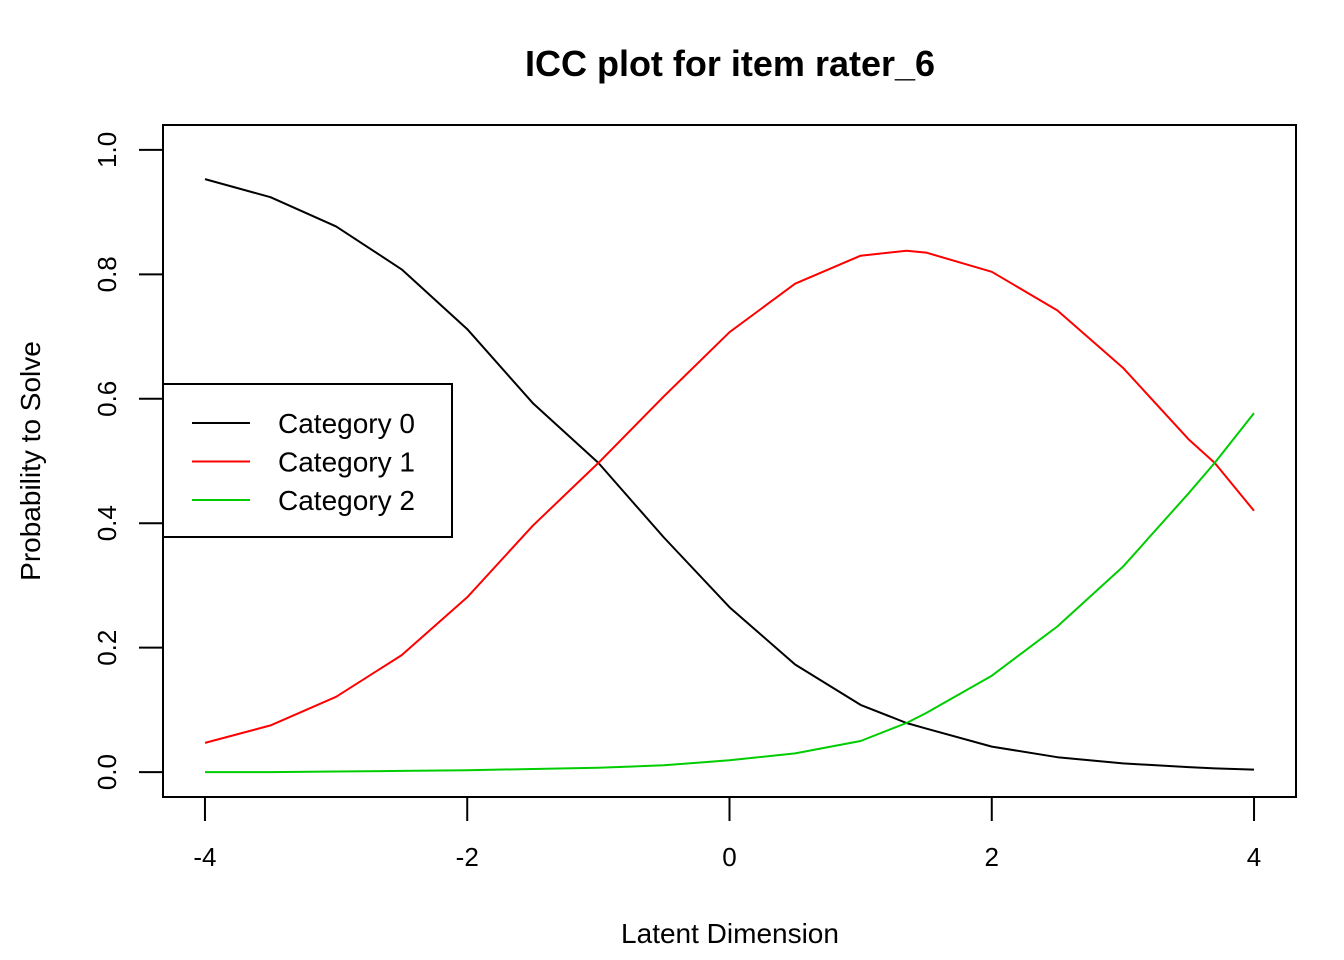 The image size is (1344, 960). What do you see at coordinates (107, 399) in the screenshot?
I see `y-tick-label: 0.6` at bounding box center [107, 399].